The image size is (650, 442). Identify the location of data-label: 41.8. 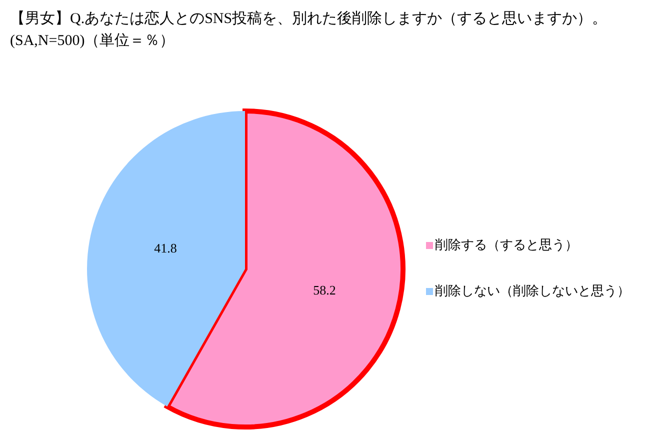
(165, 248).